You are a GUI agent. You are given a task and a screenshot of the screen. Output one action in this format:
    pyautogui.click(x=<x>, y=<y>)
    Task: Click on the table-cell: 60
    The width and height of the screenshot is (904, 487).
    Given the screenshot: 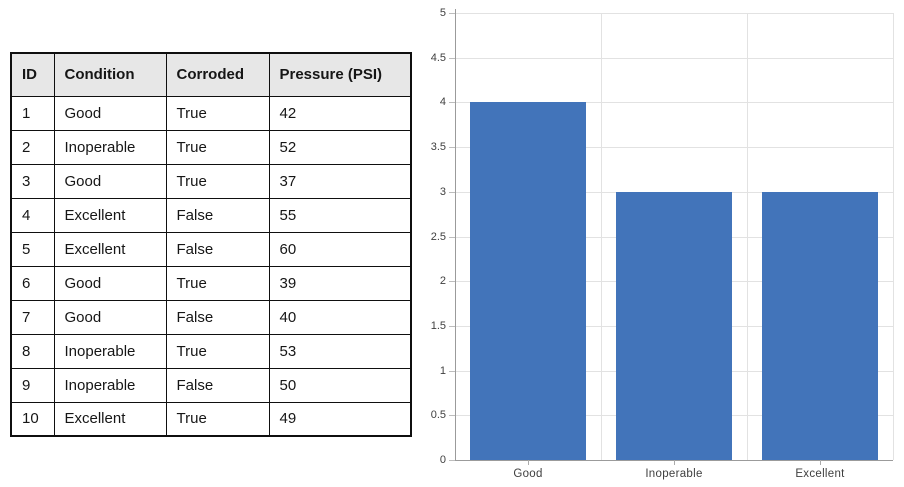 What is the action you would take?
    pyautogui.click(x=340, y=249)
    